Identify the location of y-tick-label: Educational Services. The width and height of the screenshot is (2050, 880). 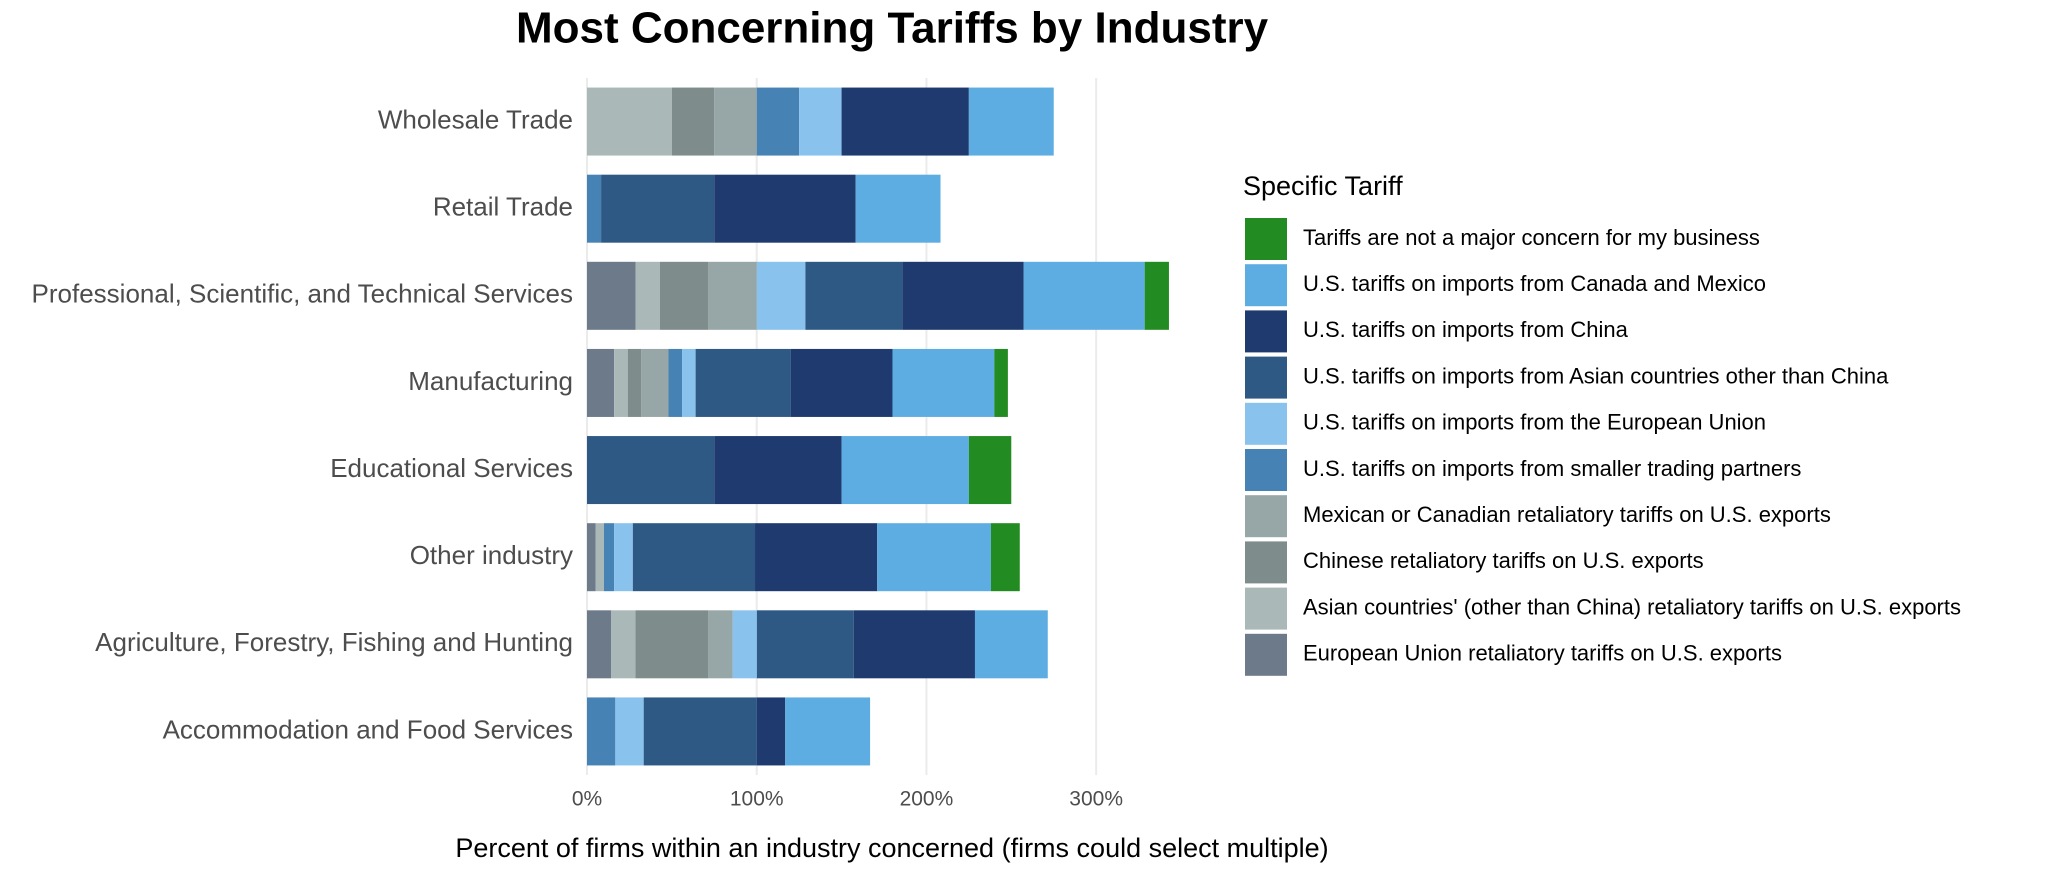
(451, 468).